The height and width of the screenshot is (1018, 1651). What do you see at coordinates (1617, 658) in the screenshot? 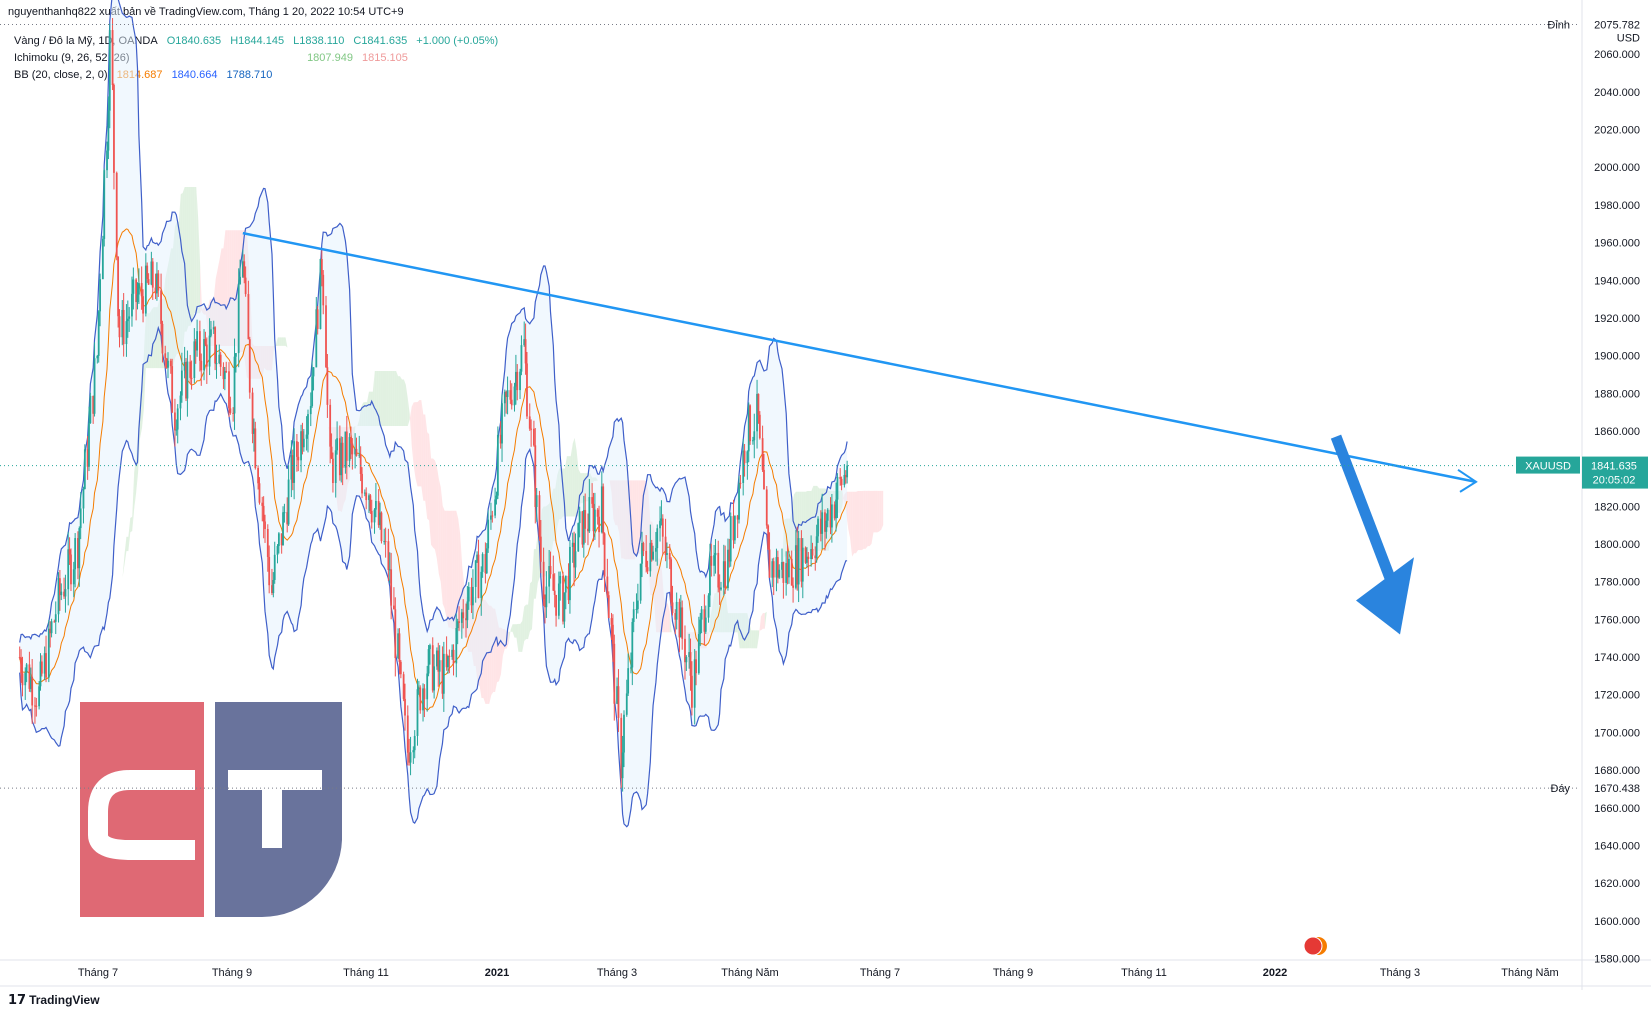
I see `price-tick-label: 1740.000` at bounding box center [1617, 658].